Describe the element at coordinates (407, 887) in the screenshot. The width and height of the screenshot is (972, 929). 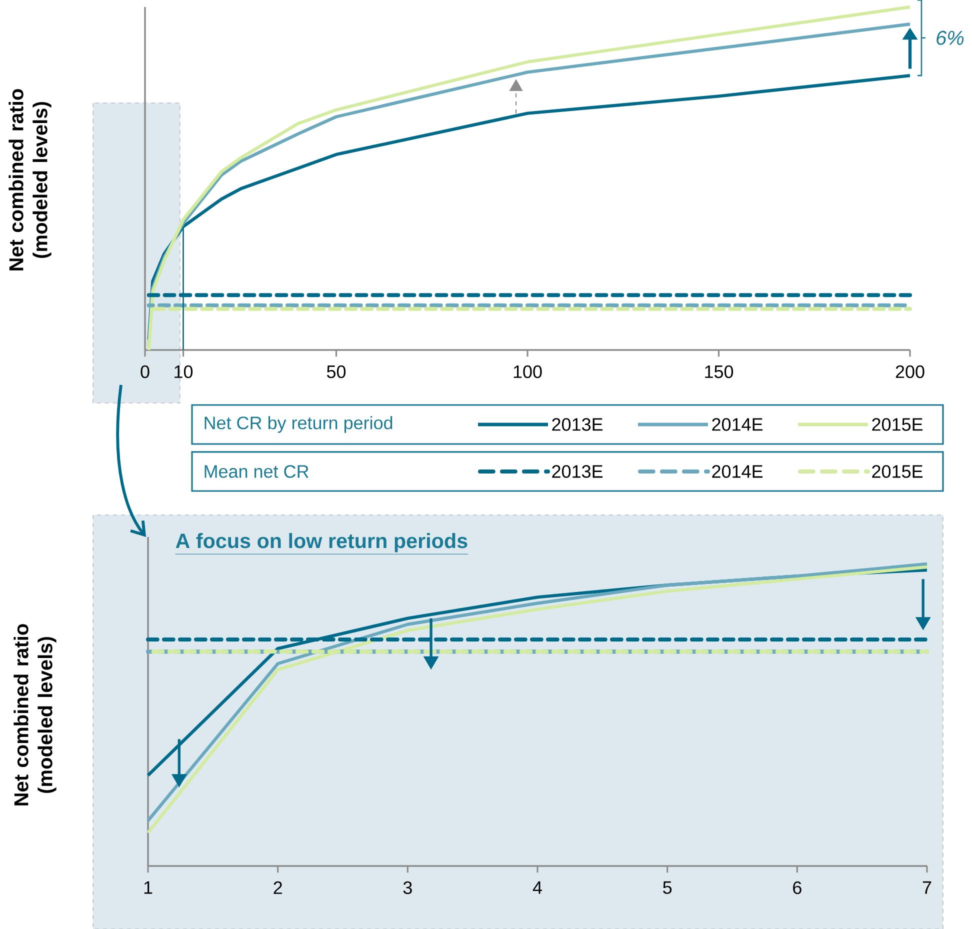
I see `x-tick-label: 3` at that location.